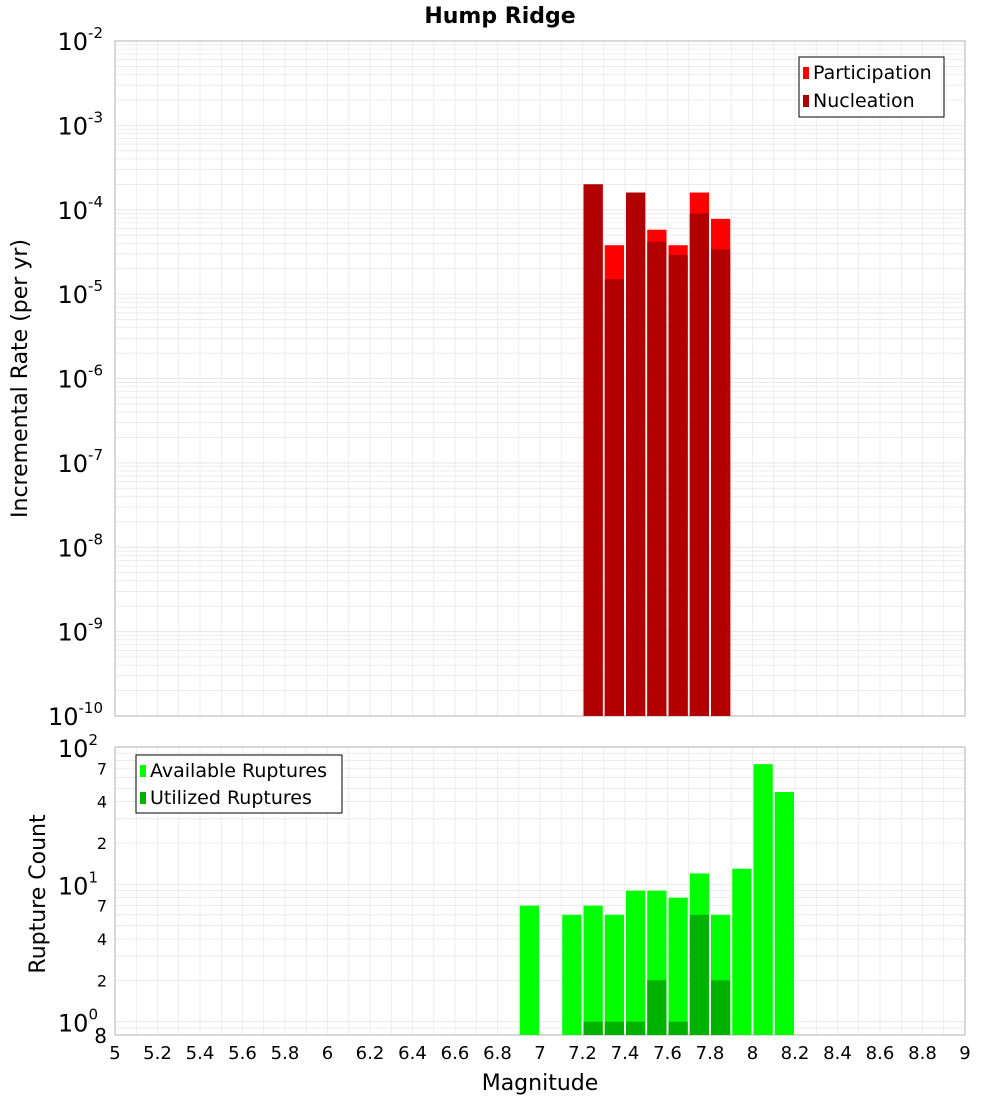  I want to click on rate-y-tick-label: 10⁻¹⁰, so click(75, 715).